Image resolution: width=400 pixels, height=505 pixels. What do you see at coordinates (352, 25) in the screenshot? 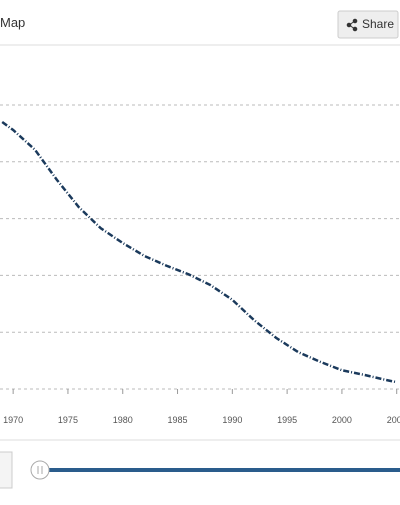
I see `share-icon` at bounding box center [352, 25].